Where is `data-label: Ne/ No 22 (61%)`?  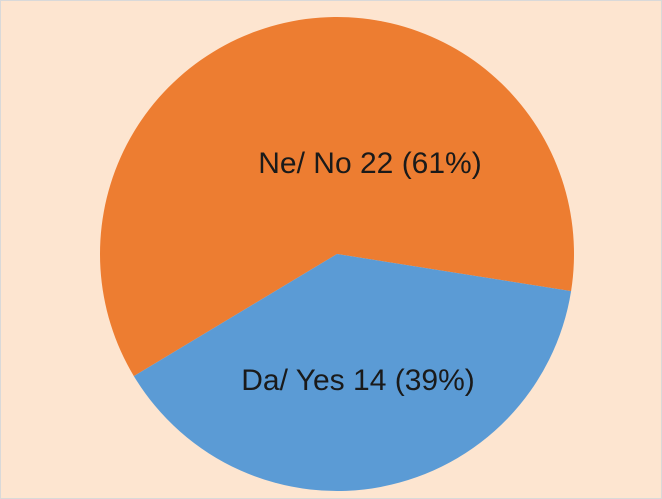
data-label: Ne/ No 22 (61%) is located at coordinates (369, 163).